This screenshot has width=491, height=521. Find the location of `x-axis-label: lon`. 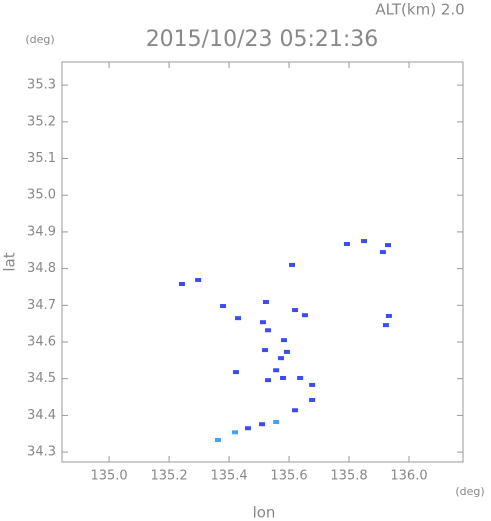

x-axis-label: lon is located at coordinates (264, 512).